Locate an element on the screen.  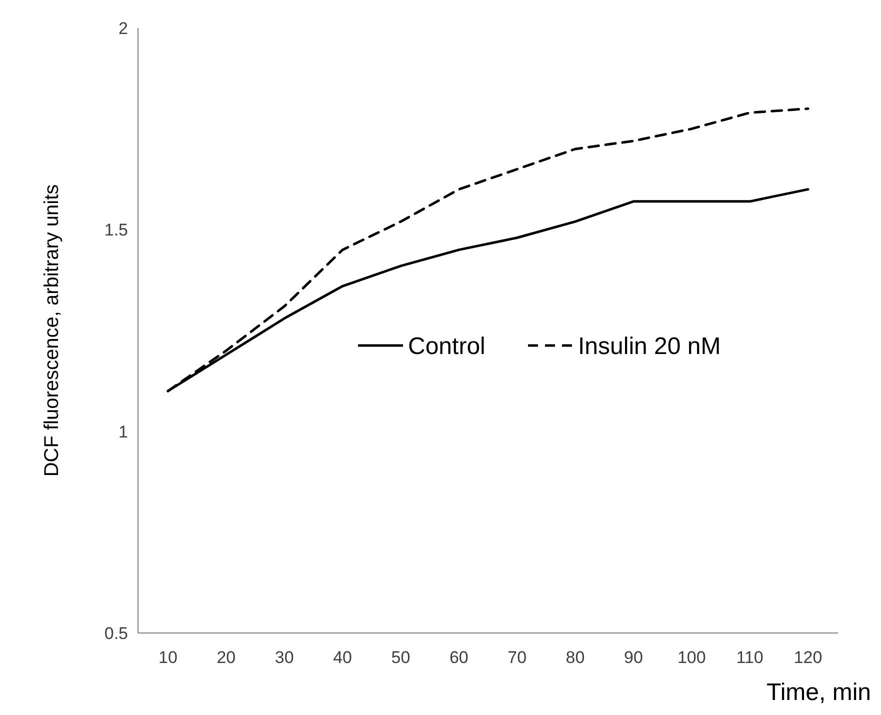
x-tick-label: 110 is located at coordinates (750, 657).